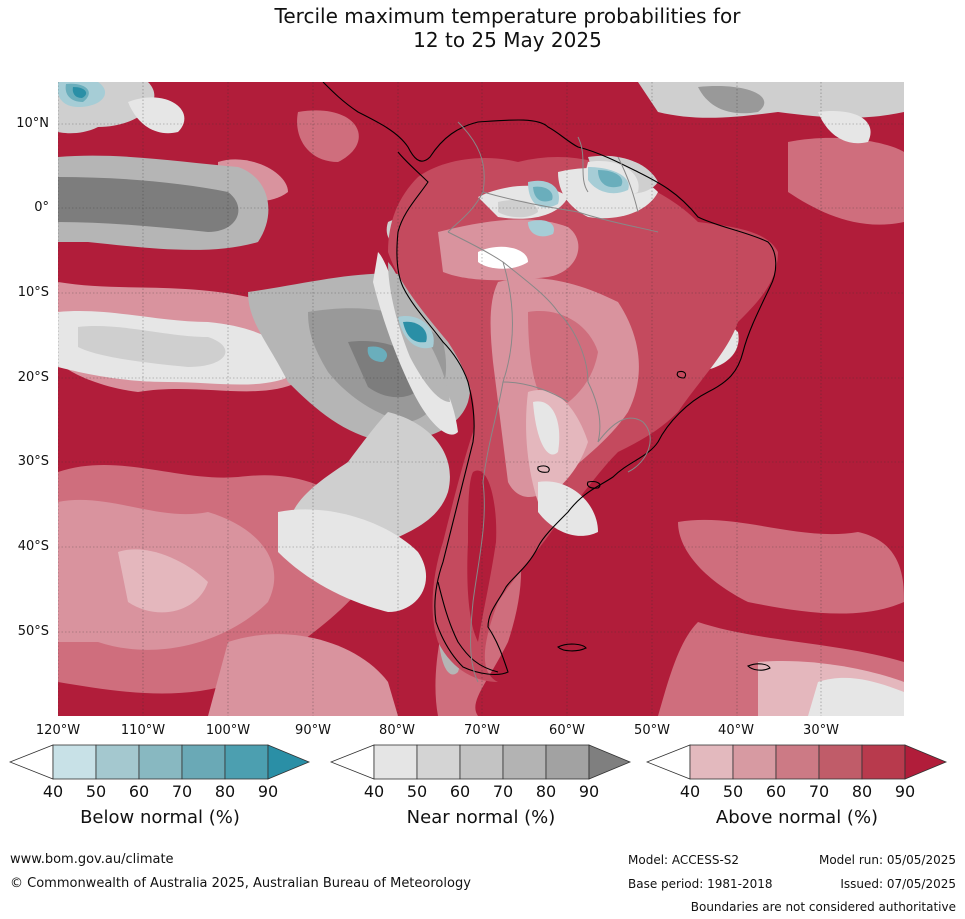 This screenshot has width=965, height=919. I want to click on lon-label-100w: 100°W, so click(228, 730).